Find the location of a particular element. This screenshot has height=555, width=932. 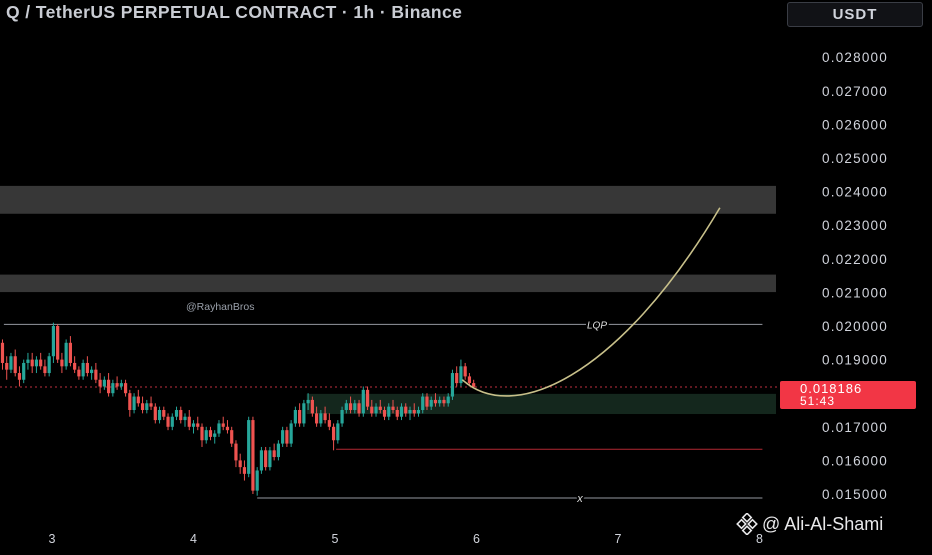

x-level-label: x is located at coordinates (579, 499).